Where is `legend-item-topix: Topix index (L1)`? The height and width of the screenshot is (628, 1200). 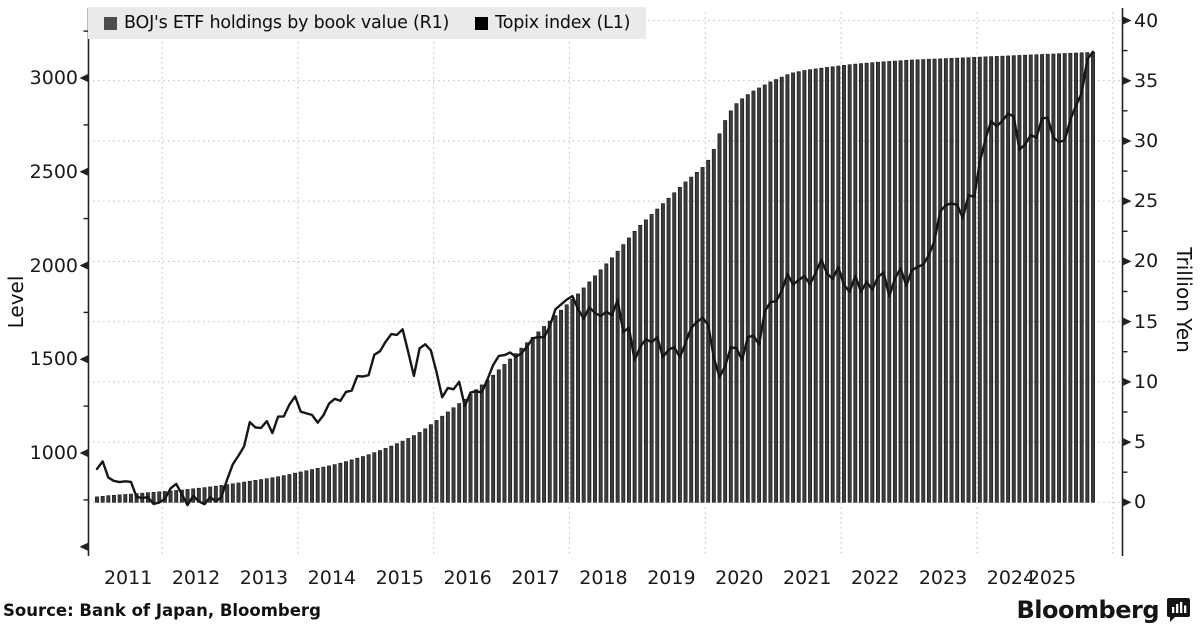 legend-item-topix: Topix index (L1) is located at coordinates (552, 23).